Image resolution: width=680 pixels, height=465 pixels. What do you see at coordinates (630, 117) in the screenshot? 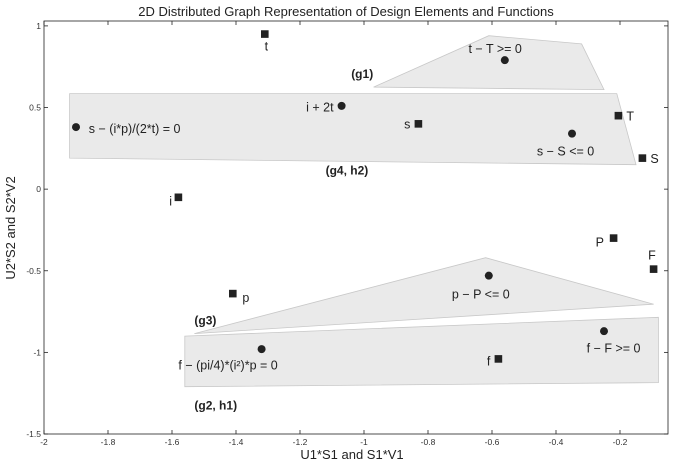
I see `element-label-2: T` at bounding box center [630, 117].